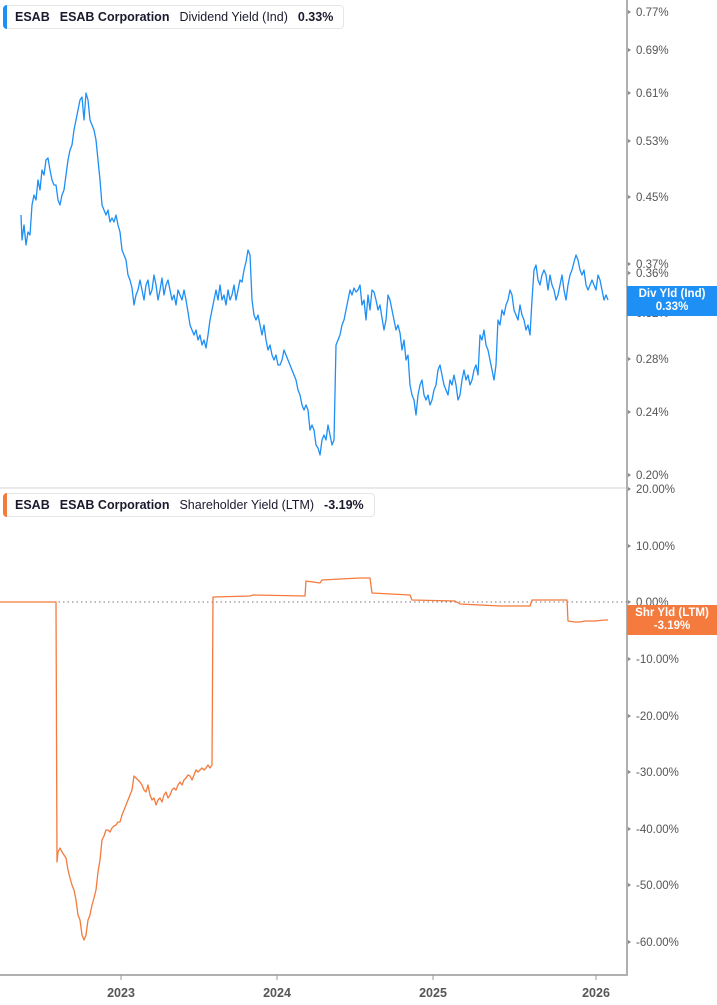 The width and height of the screenshot is (717, 1005). What do you see at coordinates (657, 717) in the screenshot?
I see `y-tick-label: -20.00%` at bounding box center [657, 717].